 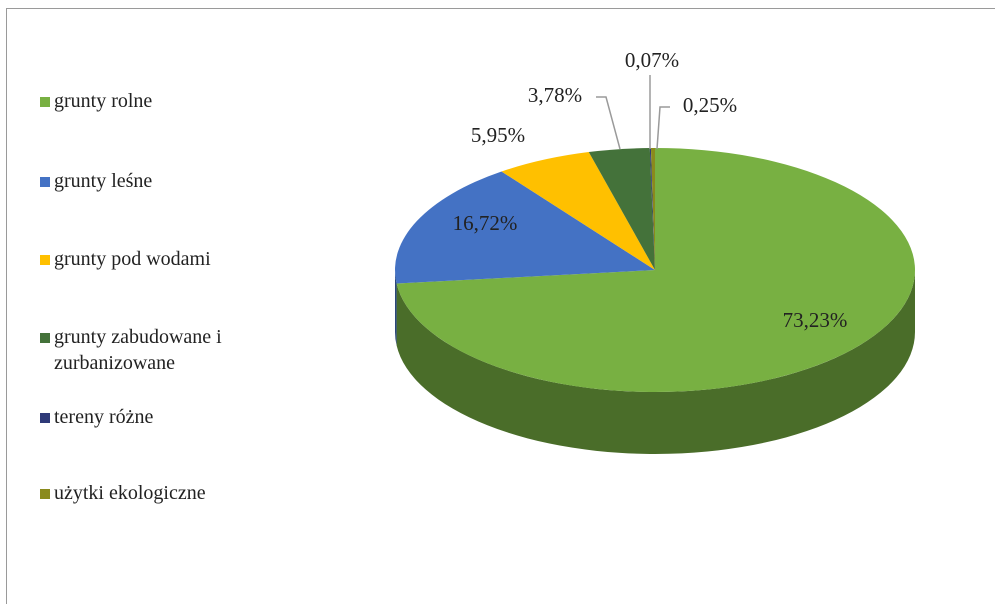 What do you see at coordinates (177, 101) in the screenshot?
I see `legend-item: grunty rolne` at bounding box center [177, 101].